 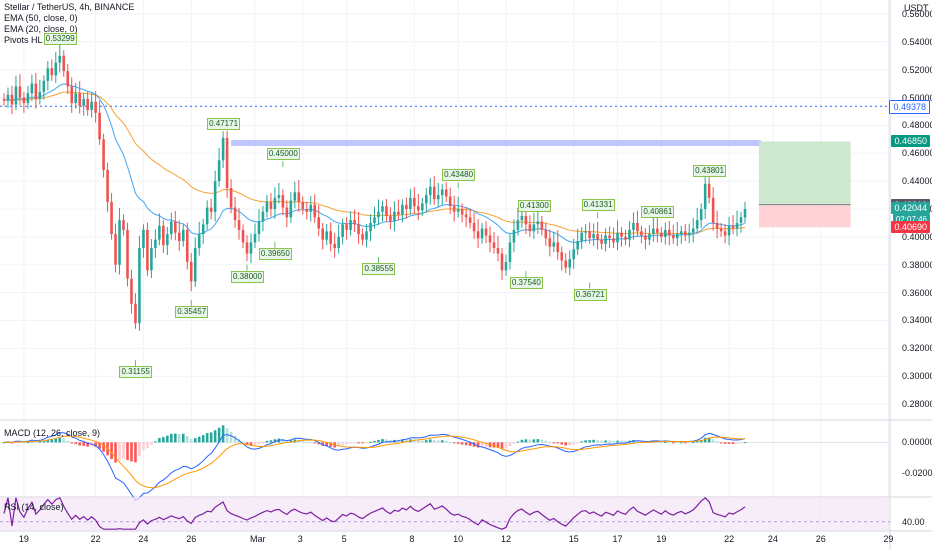 I want to click on indicator-ema20: EMA (20, close, 0), so click(x=41, y=29).